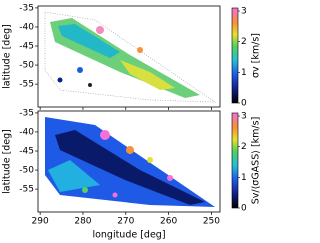 This screenshot has width=320, height=243. Describe the element at coordinates (256, 55) in the screenshot. I see `colorbar-label: σv [km/s]` at that location.